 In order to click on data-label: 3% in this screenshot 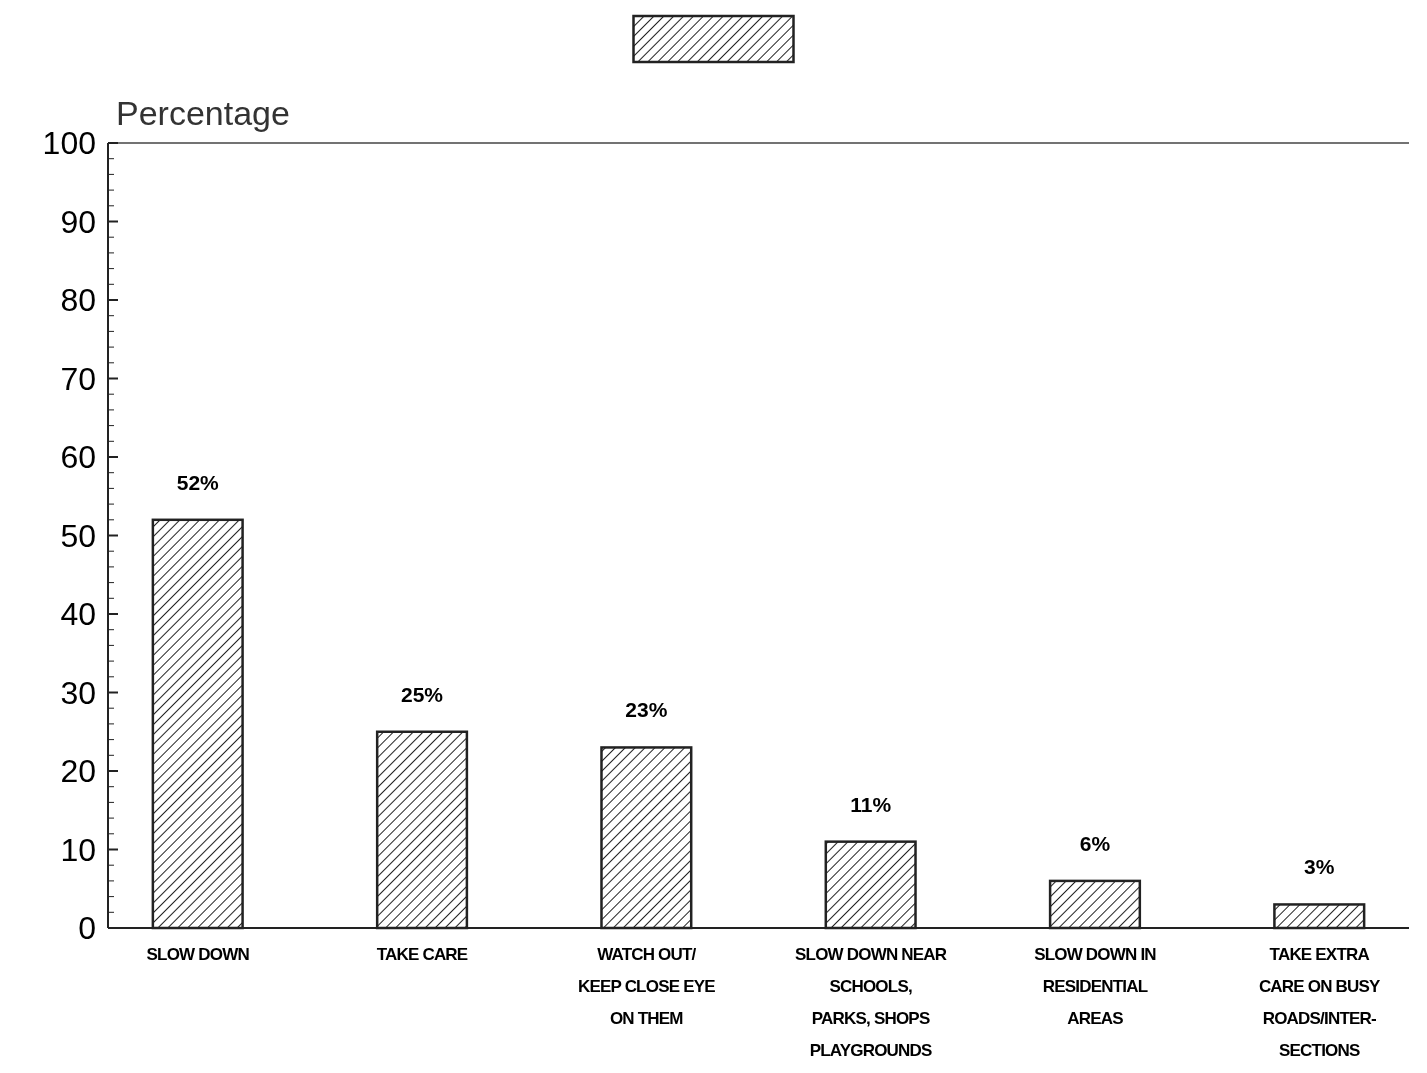, I will do `click(1319, 867)`.